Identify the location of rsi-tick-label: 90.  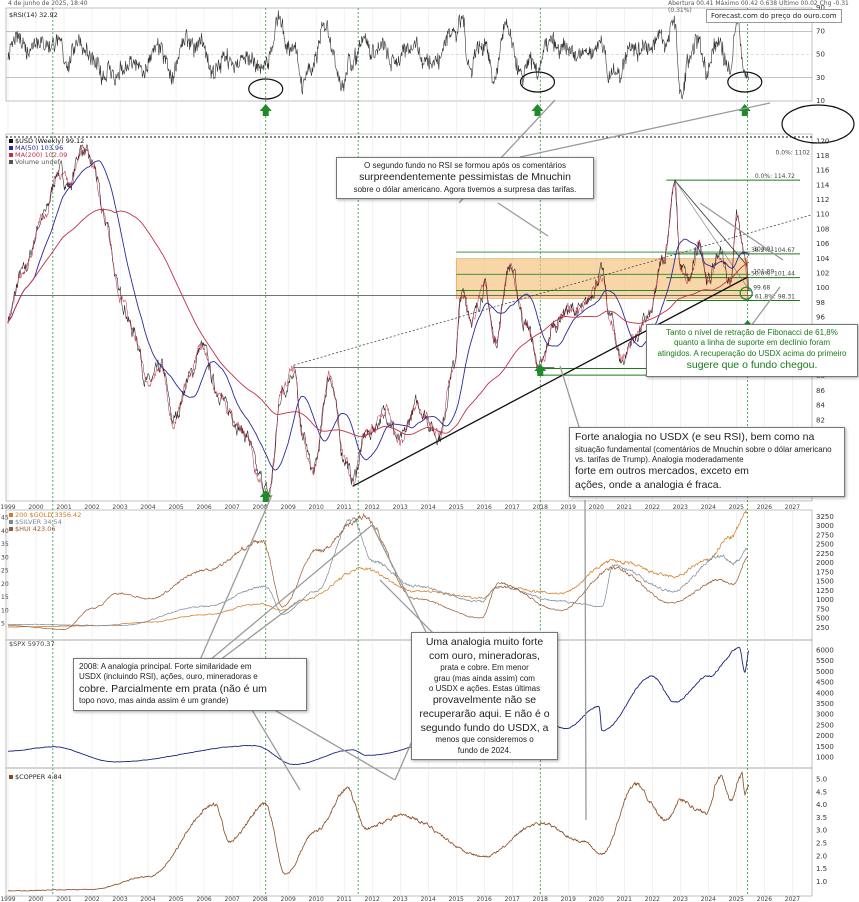
(820, 8).